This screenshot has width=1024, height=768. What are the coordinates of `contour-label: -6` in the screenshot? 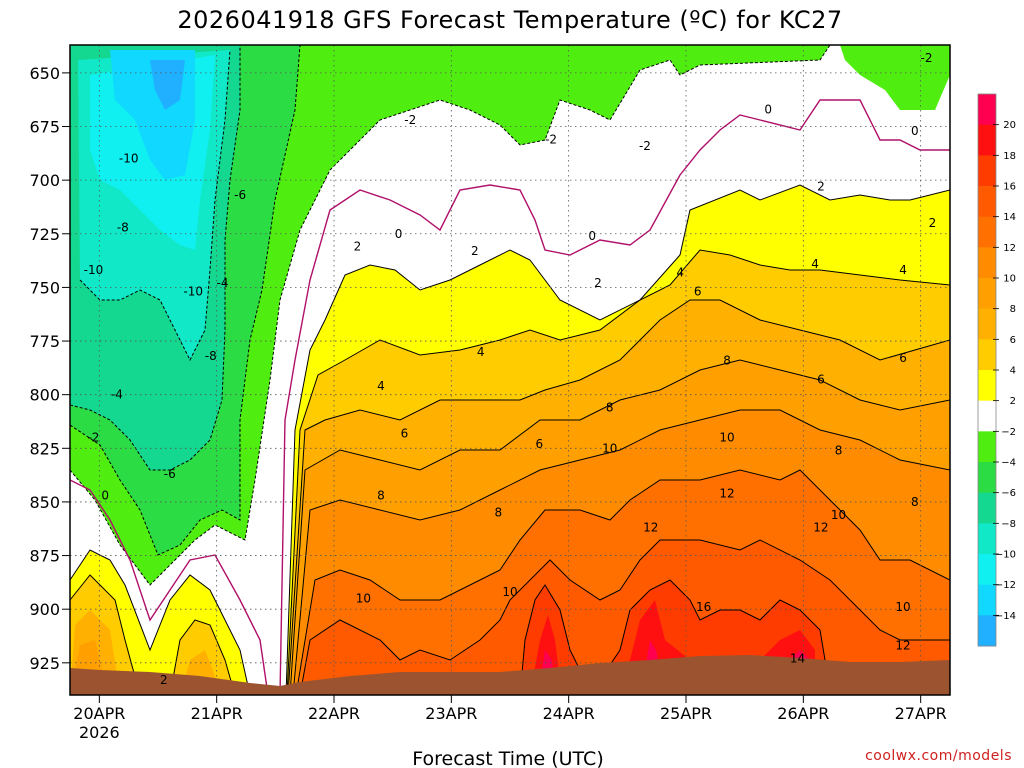 It's located at (170, 474).